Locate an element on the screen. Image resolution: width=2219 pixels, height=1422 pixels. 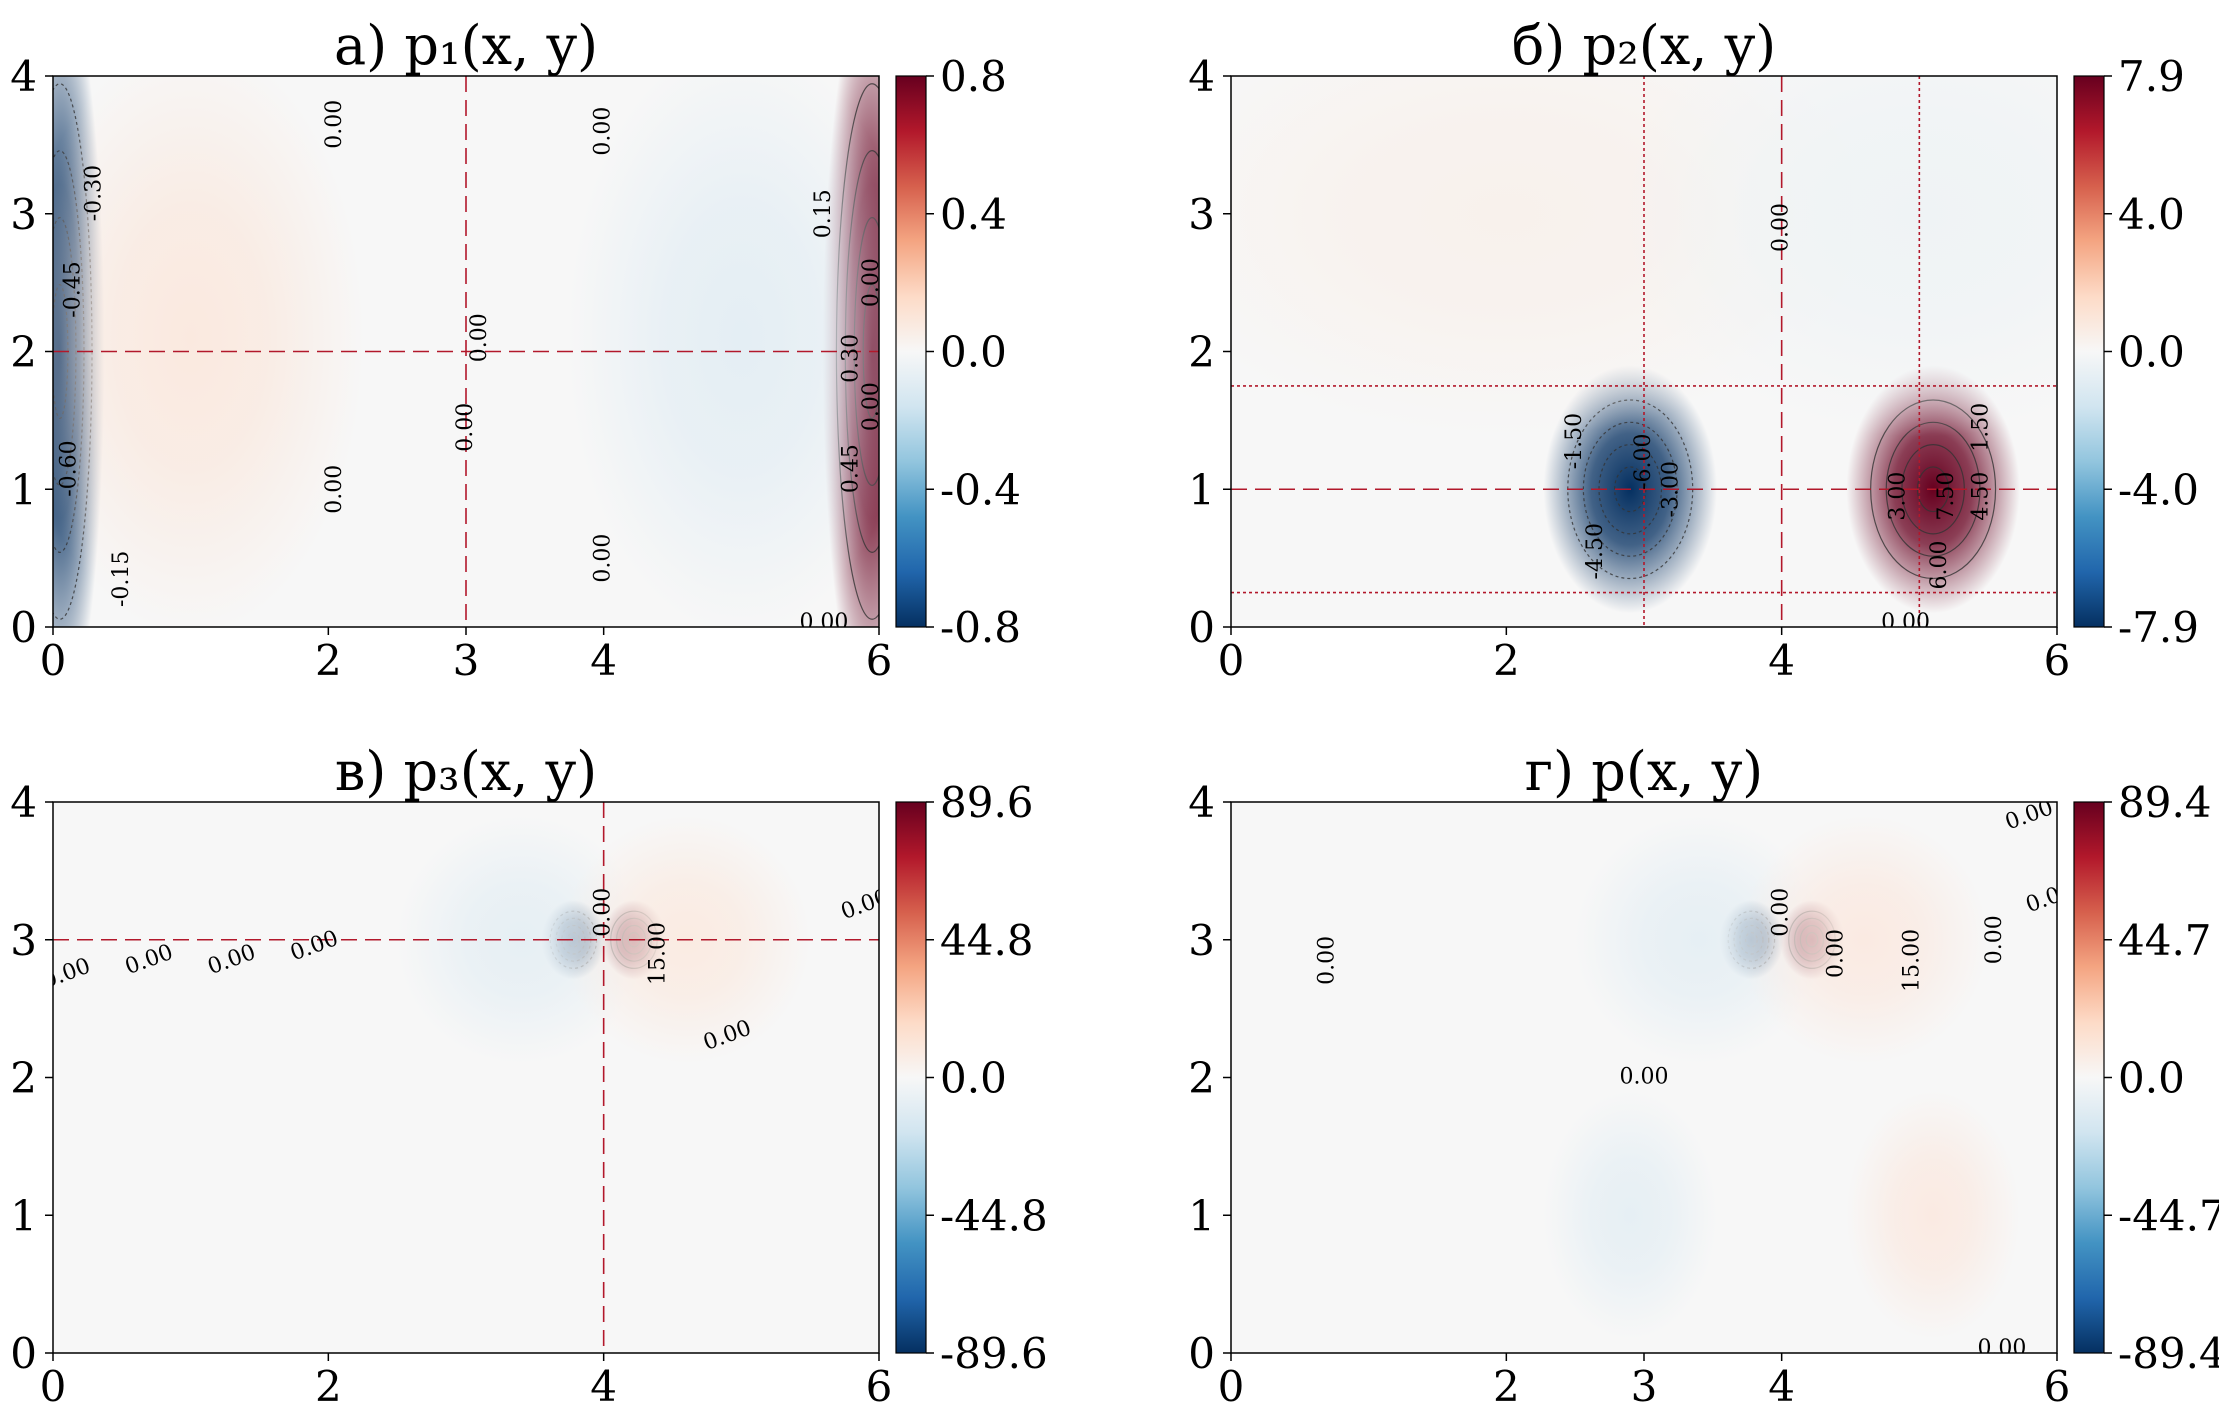
colorbar-tick-label: 44.7 is located at coordinates (2165, 940).